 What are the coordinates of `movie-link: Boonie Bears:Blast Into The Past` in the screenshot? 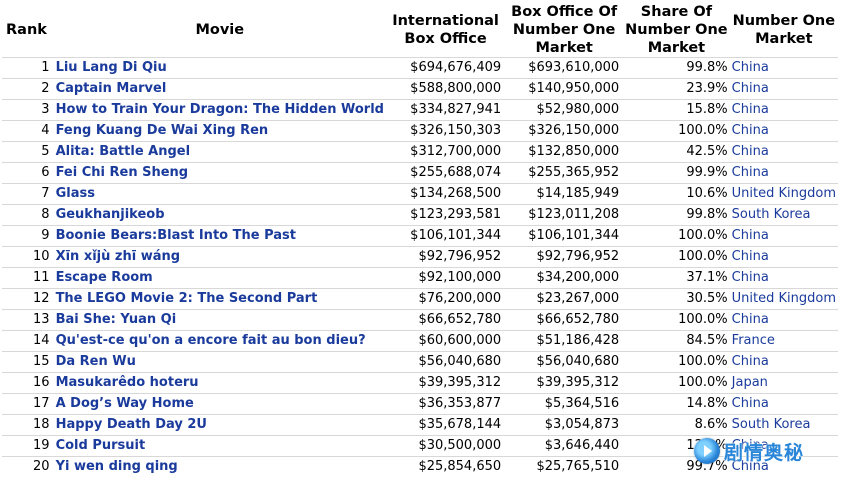 It's located at (175, 235).